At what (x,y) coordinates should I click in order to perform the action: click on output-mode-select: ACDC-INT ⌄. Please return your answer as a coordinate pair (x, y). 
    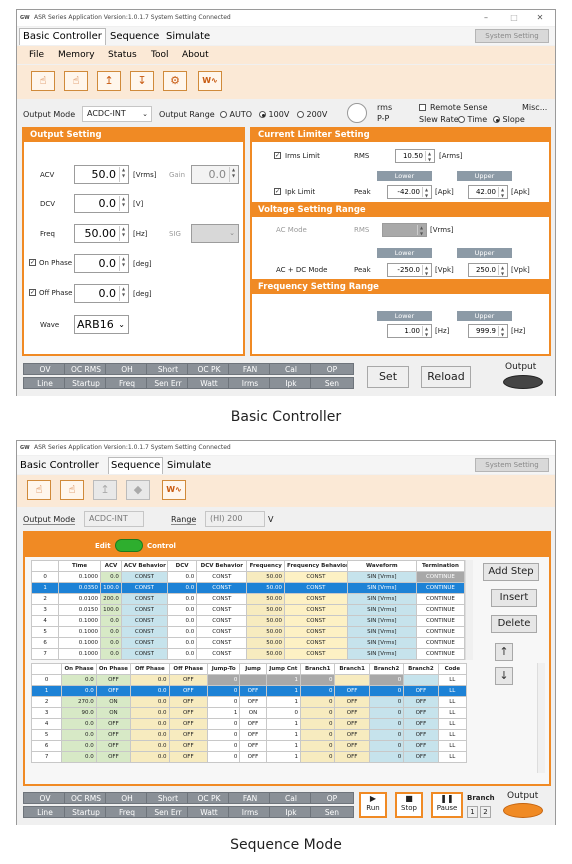
    Looking at the image, I should click on (117, 114).